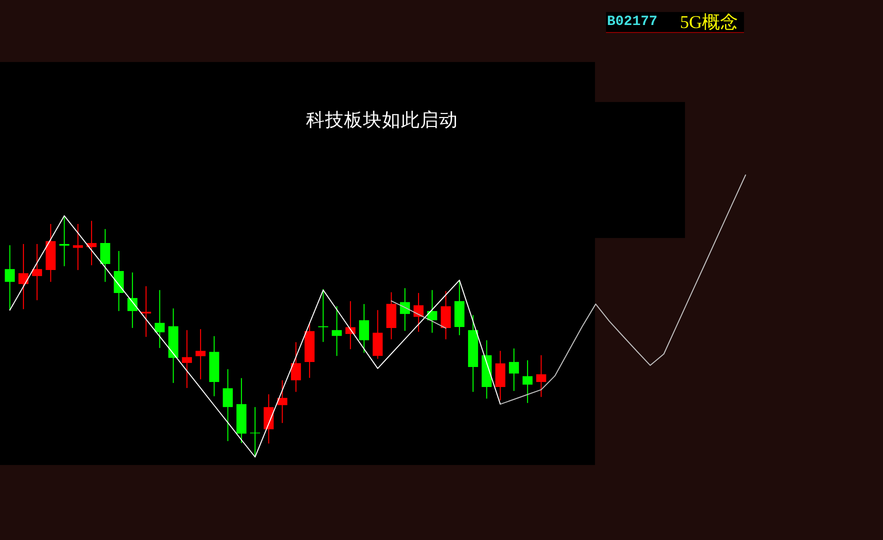 The image size is (883, 540). What do you see at coordinates (709, 22) in the screenshot?
I see `text: 5G概念` at bounding box center [709, 22].